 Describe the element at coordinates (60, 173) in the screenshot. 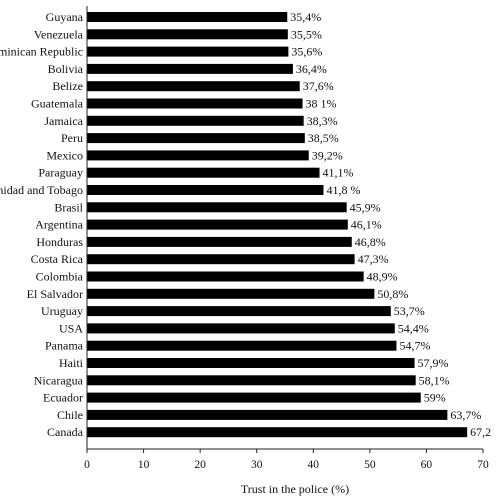

I see `category-label: Paraguay` at that location.